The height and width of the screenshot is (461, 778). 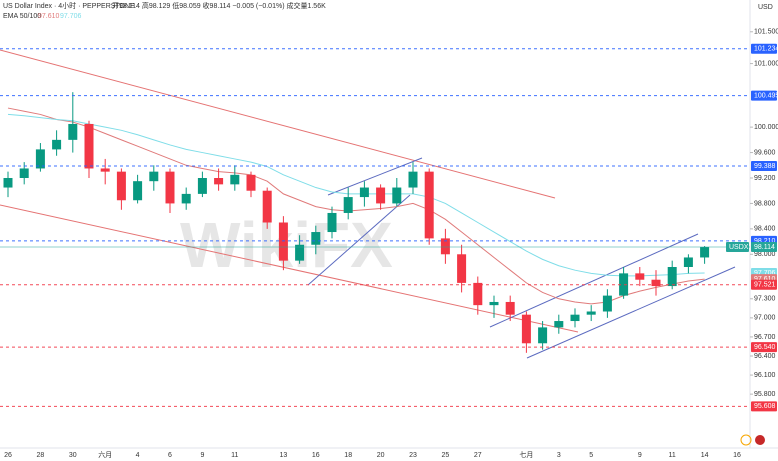 I want to click on x-tick-label: 14, so click(x=705, y=455).